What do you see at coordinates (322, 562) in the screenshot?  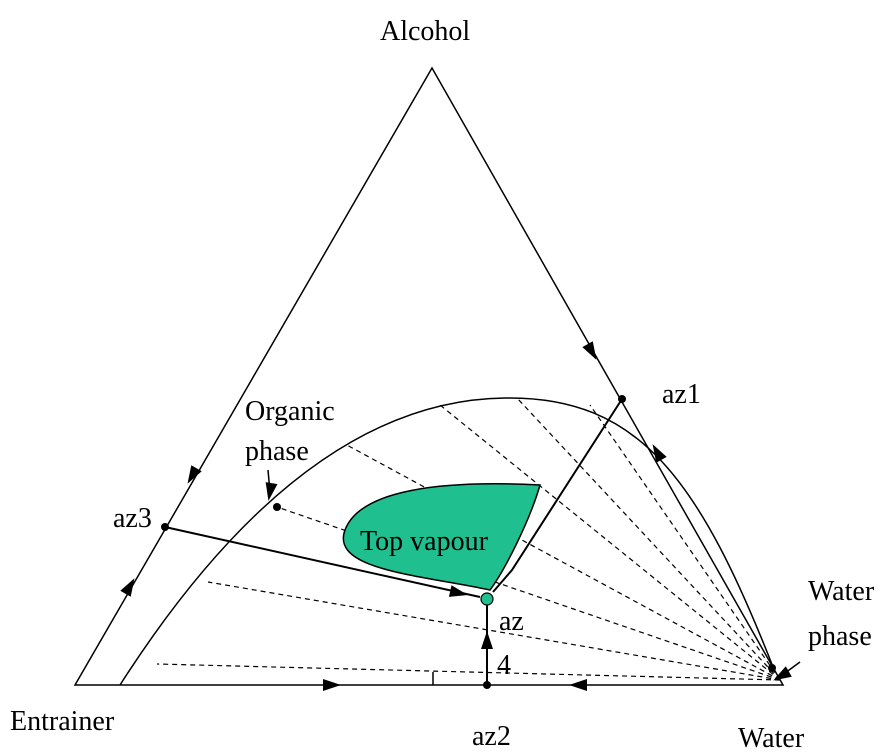 I see `az3-line` at bounding box center [322, 562].